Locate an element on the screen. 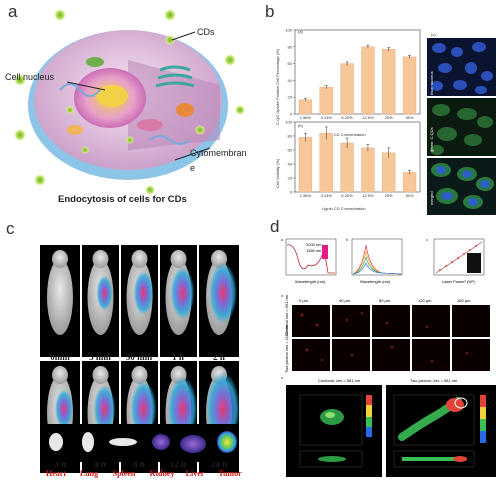 The width and height of the screenshot is (500, 484). panel-b-letter: b is located at coordinates (270, 11).